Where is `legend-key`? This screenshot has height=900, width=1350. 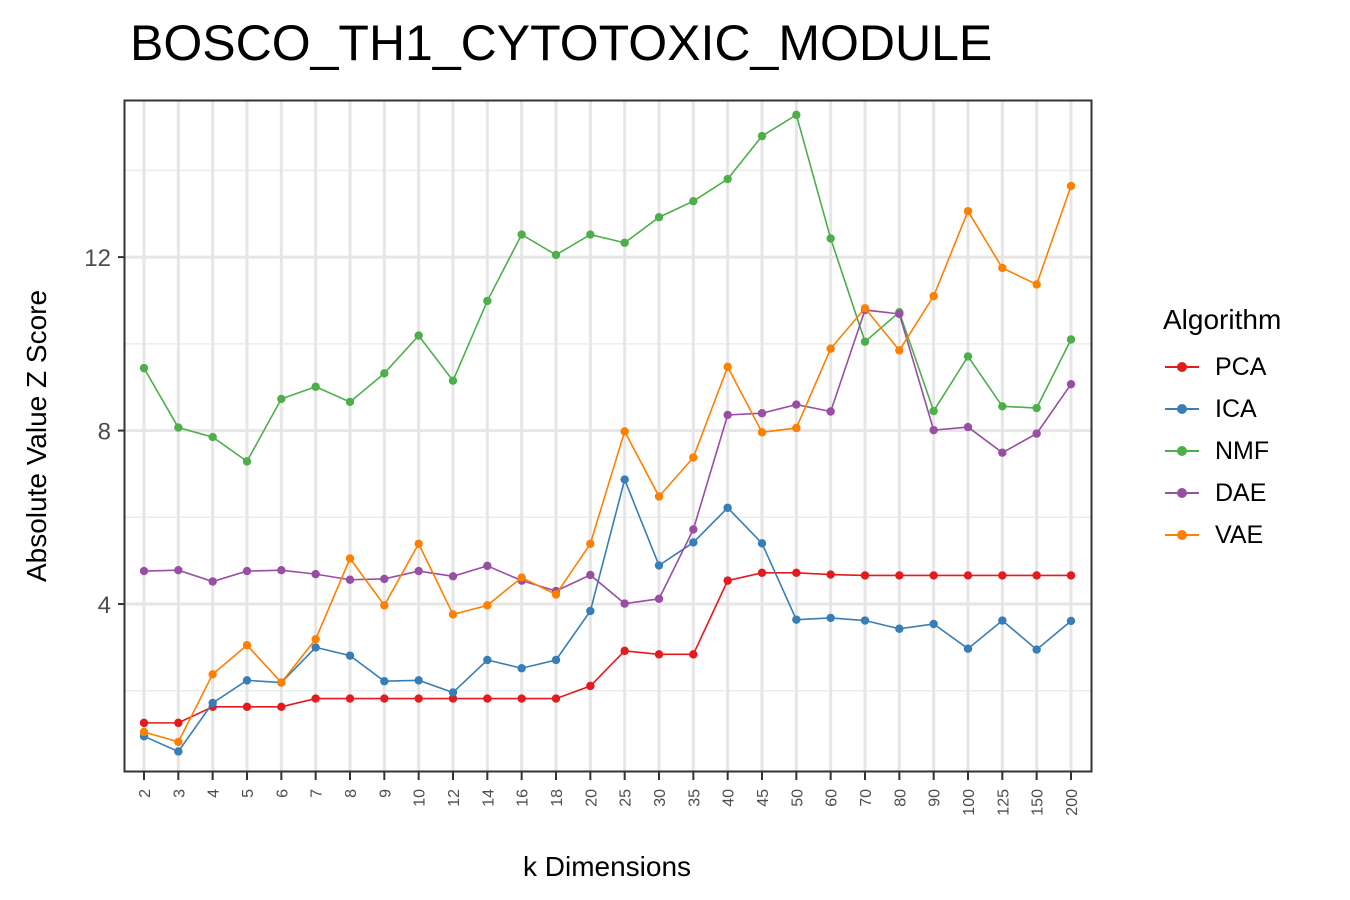 legend-key is located at coordinates (1182, 451).